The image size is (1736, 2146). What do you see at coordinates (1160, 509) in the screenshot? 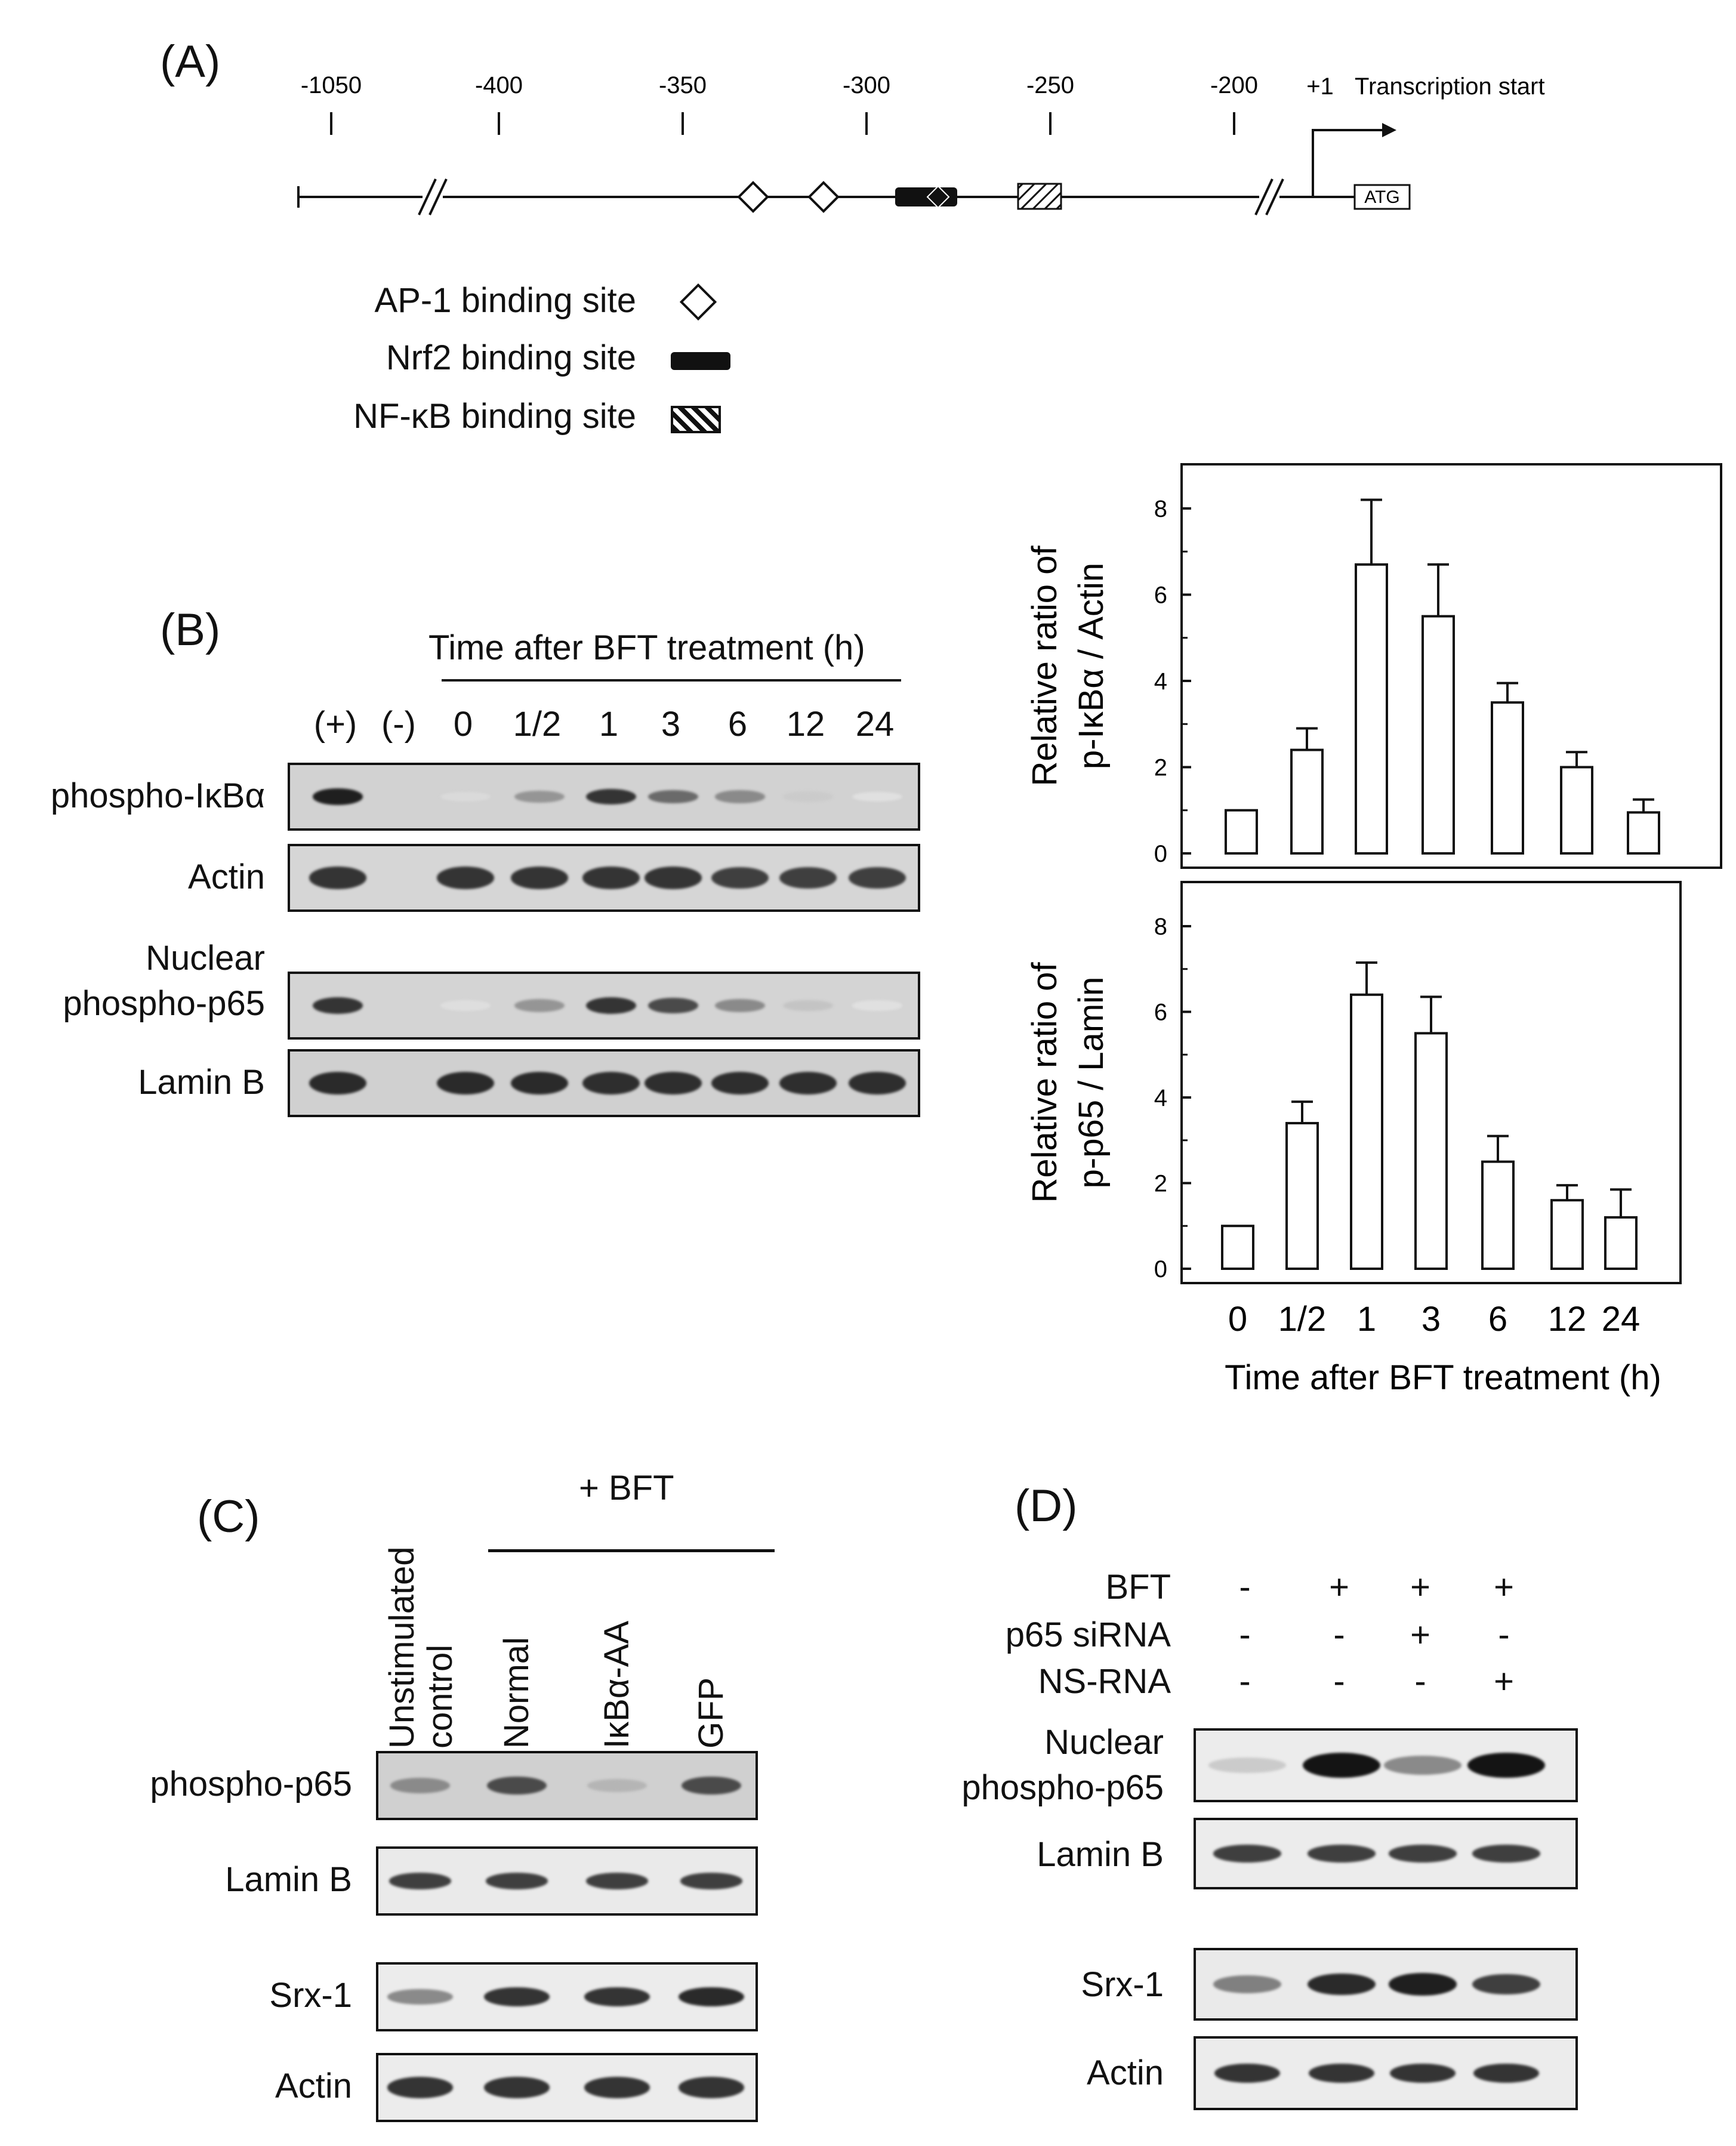
I see `y-tick-label: 8` at bounding box center [1160, 509].